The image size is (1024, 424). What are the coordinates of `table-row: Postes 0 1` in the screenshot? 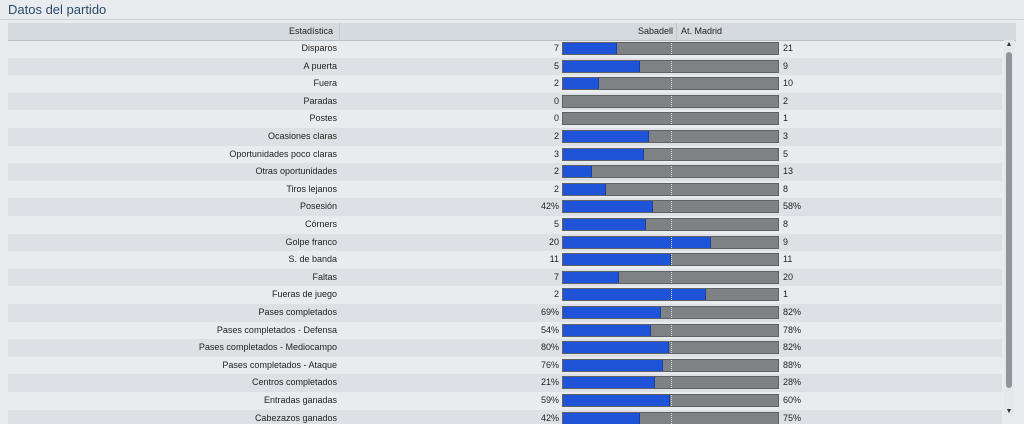 It's located at (505, 119).